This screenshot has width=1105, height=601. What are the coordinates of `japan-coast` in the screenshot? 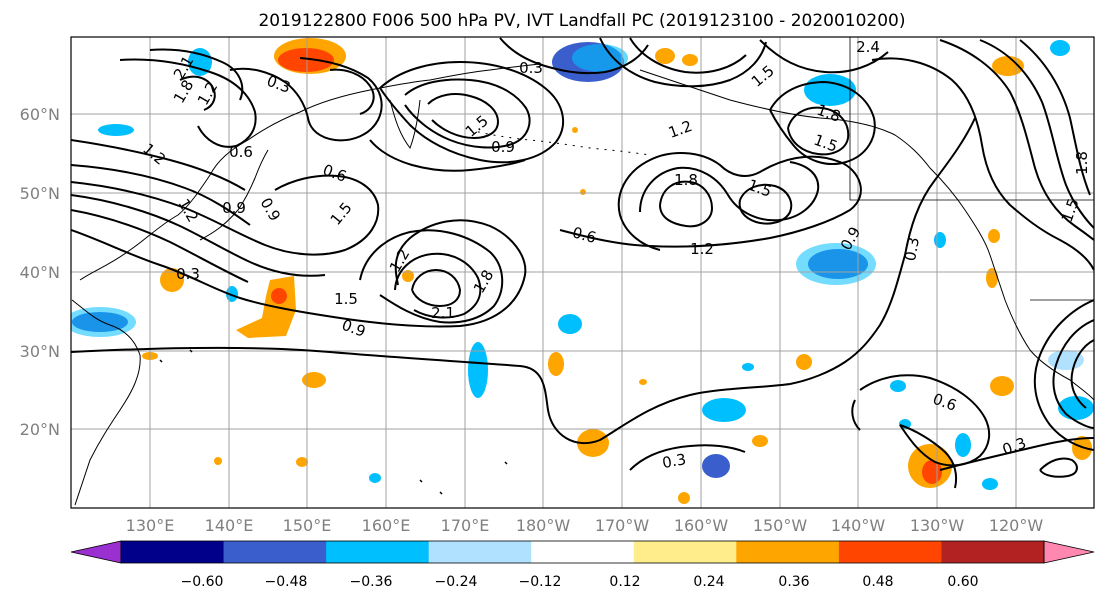 It's located at (234, 195).